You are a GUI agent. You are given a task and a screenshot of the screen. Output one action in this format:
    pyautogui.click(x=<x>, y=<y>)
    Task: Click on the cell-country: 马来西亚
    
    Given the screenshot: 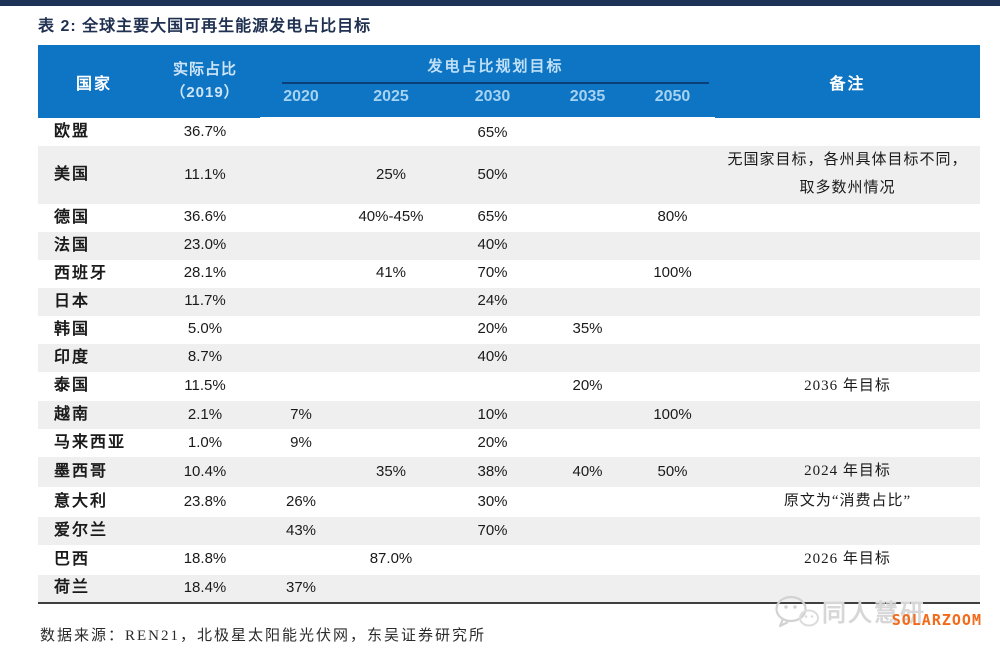 What is the action you would take?
    pyautogui.click(x=90, y=443)
    